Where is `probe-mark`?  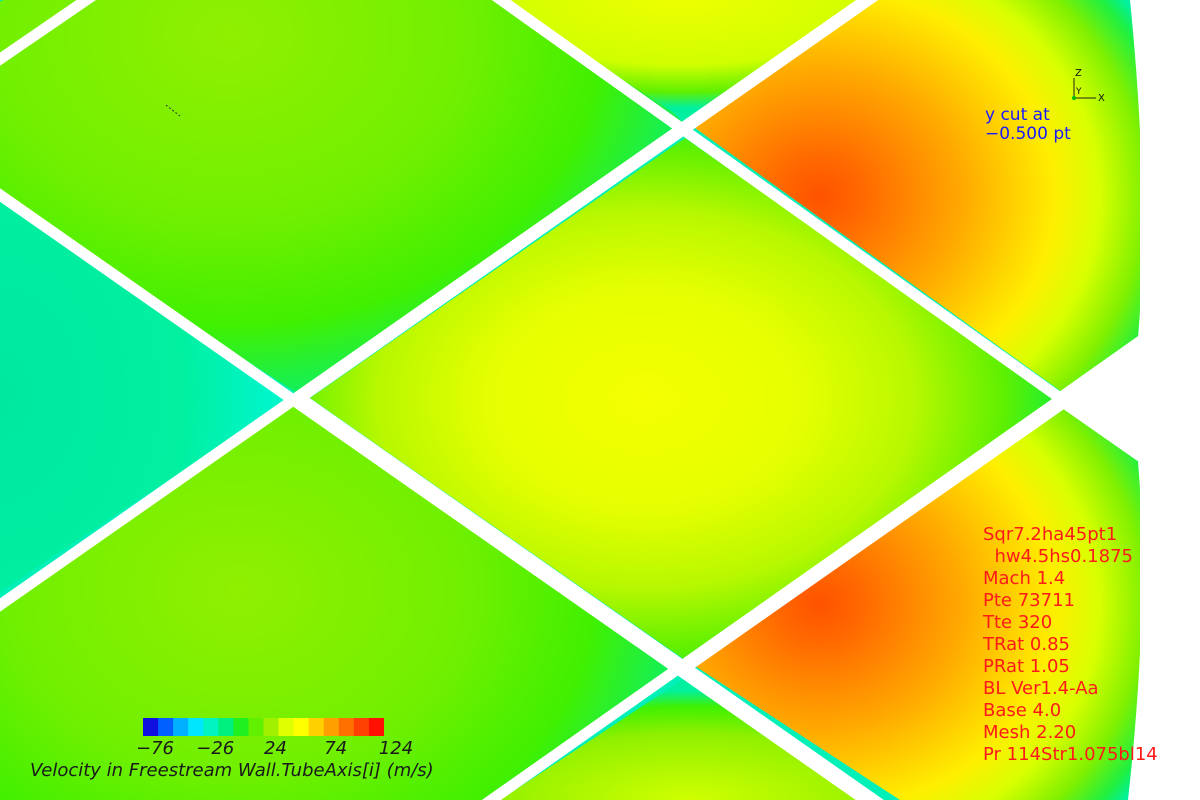 probe-mark is located at coordinates (173, 110).